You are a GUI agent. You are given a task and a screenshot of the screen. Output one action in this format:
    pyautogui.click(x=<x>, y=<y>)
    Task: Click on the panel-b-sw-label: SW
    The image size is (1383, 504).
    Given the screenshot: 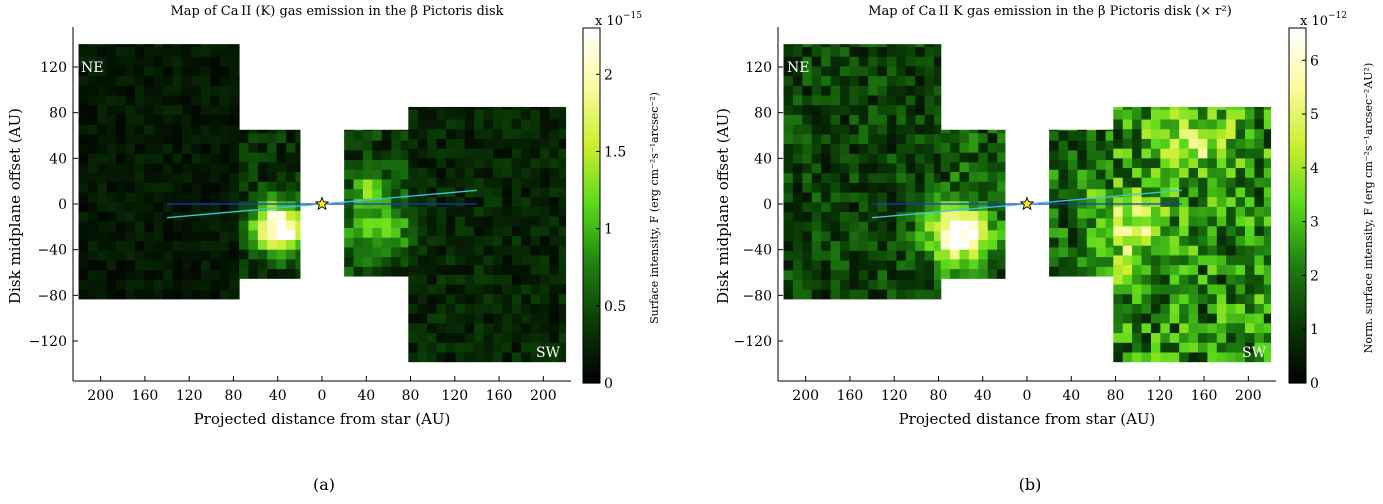 What is the action you would take?
    pyautogui.click(x=1254, y=353)
    